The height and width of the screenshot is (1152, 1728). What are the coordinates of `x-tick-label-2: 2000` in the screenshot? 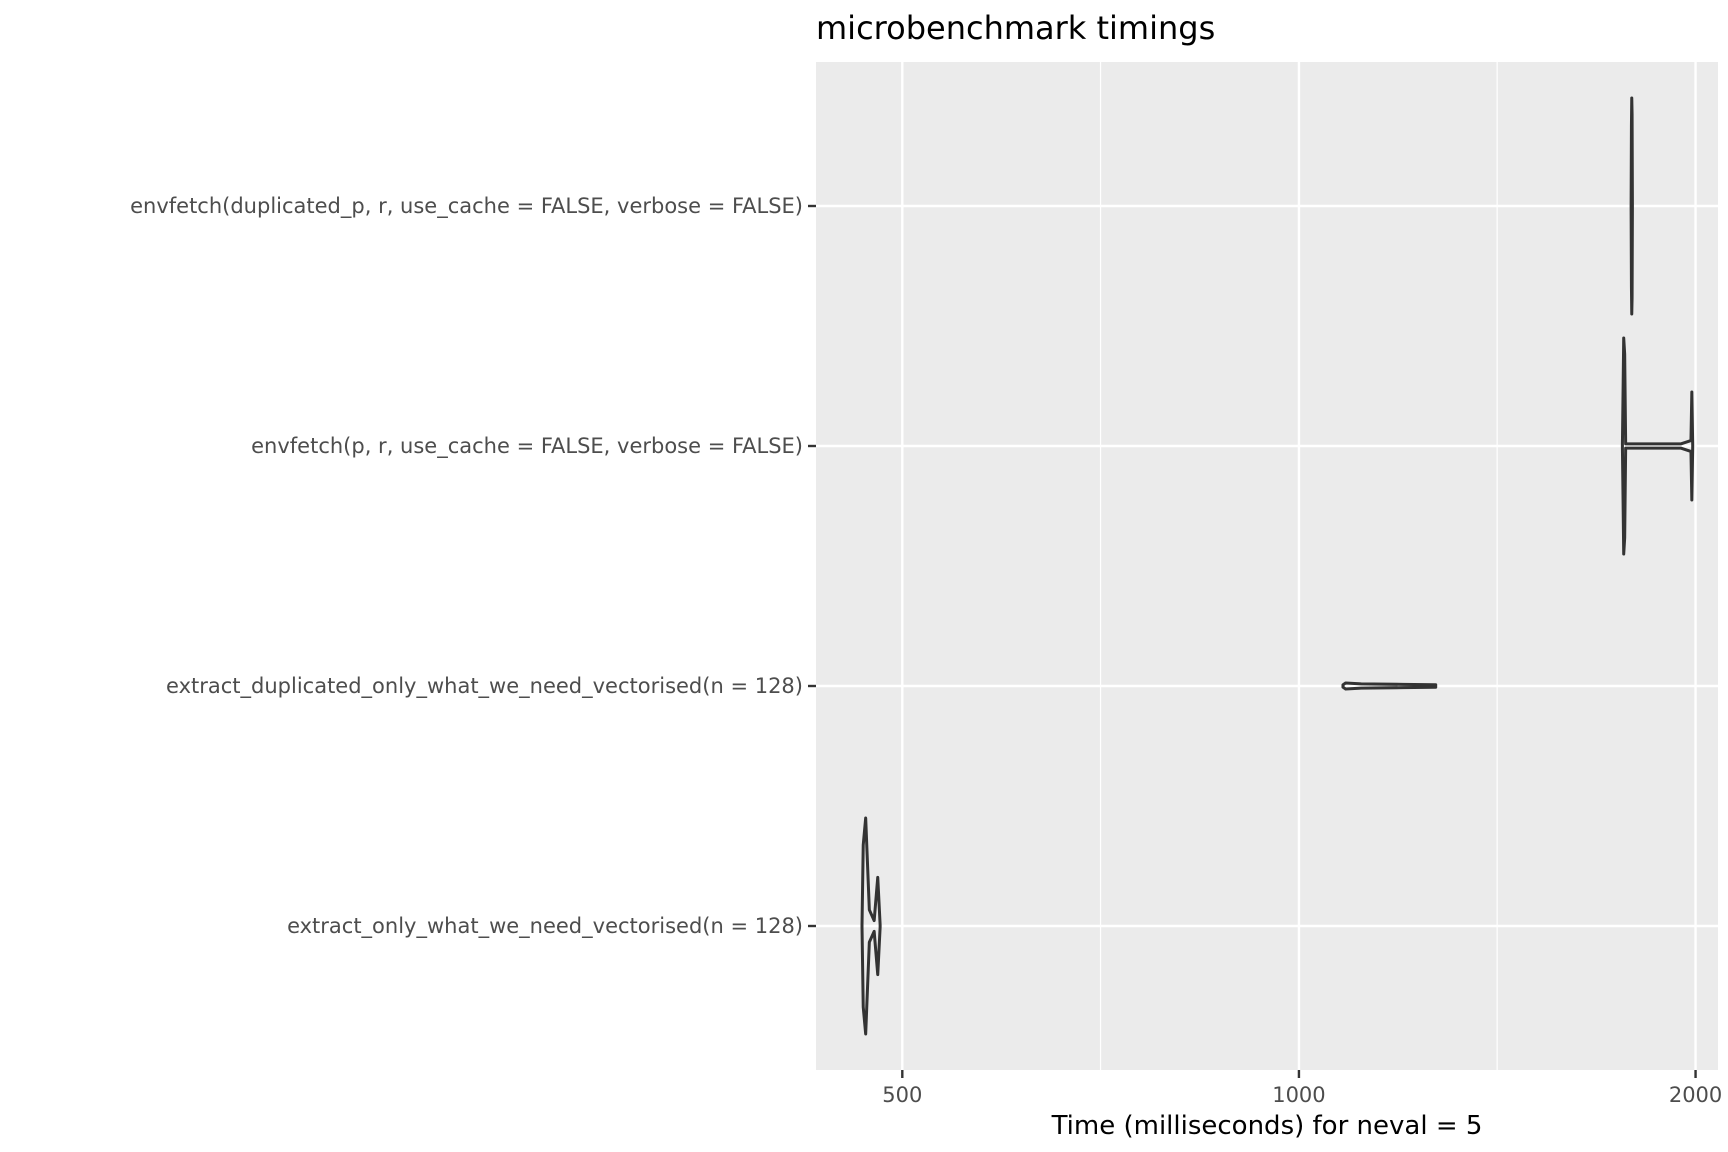 It's located at (1695, 1095).